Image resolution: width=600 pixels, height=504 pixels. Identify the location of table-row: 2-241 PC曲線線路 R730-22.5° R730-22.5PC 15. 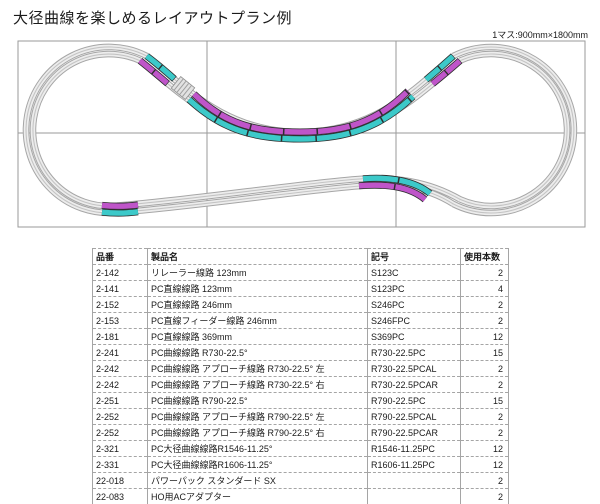
(300, 352).